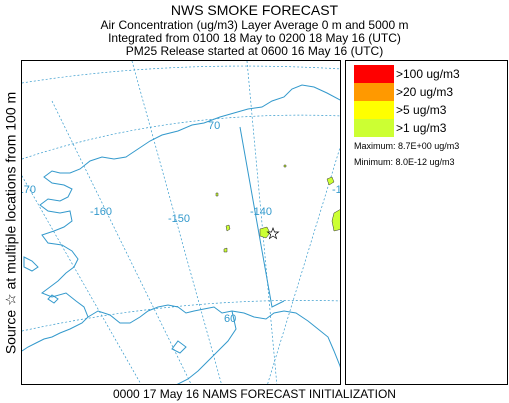 Image resolution: width=509 pixels, height=403 pixels. I want to click on lon-label-130: -130, so click(336, 190).